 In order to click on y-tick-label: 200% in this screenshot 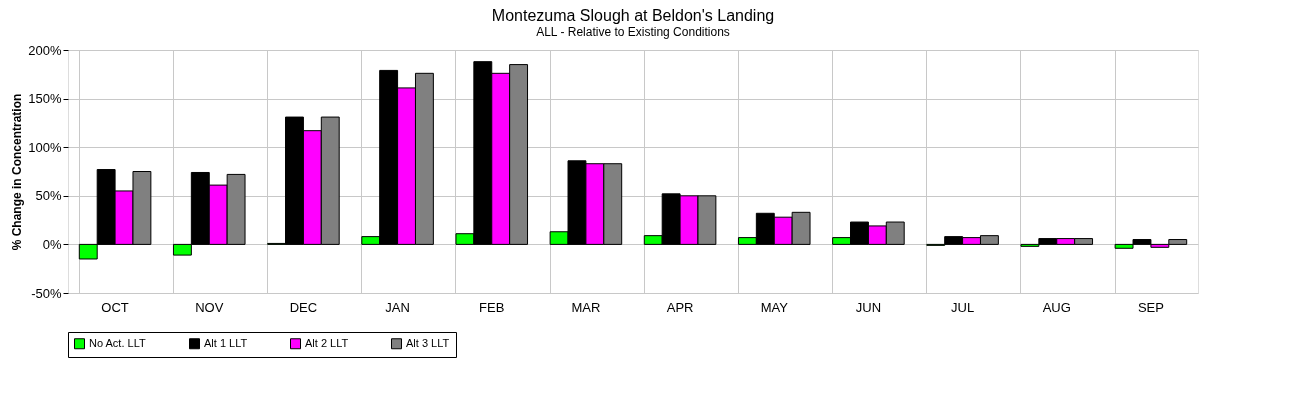, I will do `click(45, 50)`.